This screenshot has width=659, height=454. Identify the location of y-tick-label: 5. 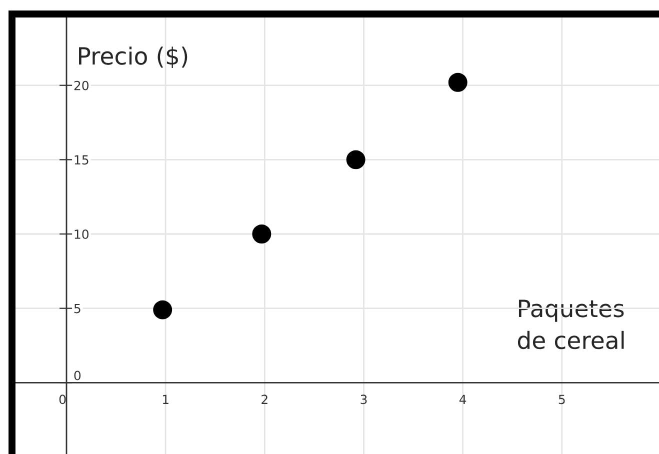
(77, 309).